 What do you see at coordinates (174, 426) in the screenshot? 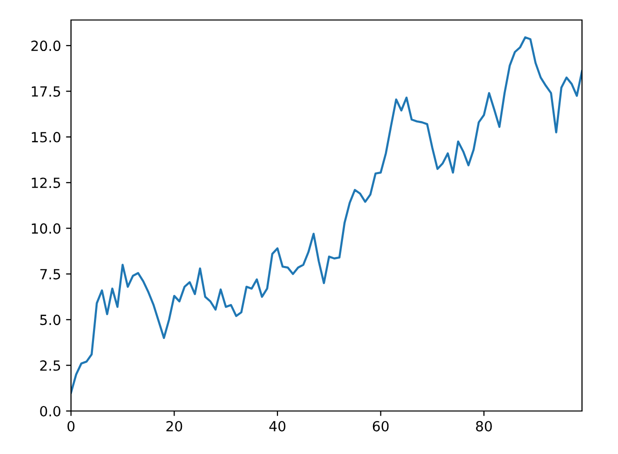
I see `x-tick-label: 20` at bounding box center [174, 426].